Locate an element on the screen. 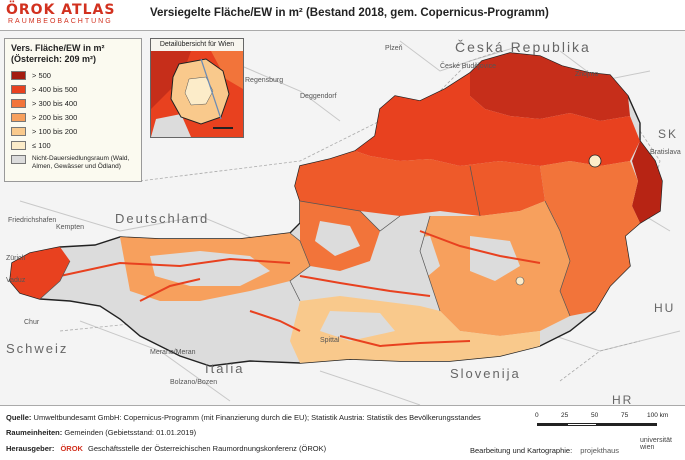 The height and width of the screenshot is (460, 685). legend-label: > 200 bis 300 is located at coordinates (55, 117).